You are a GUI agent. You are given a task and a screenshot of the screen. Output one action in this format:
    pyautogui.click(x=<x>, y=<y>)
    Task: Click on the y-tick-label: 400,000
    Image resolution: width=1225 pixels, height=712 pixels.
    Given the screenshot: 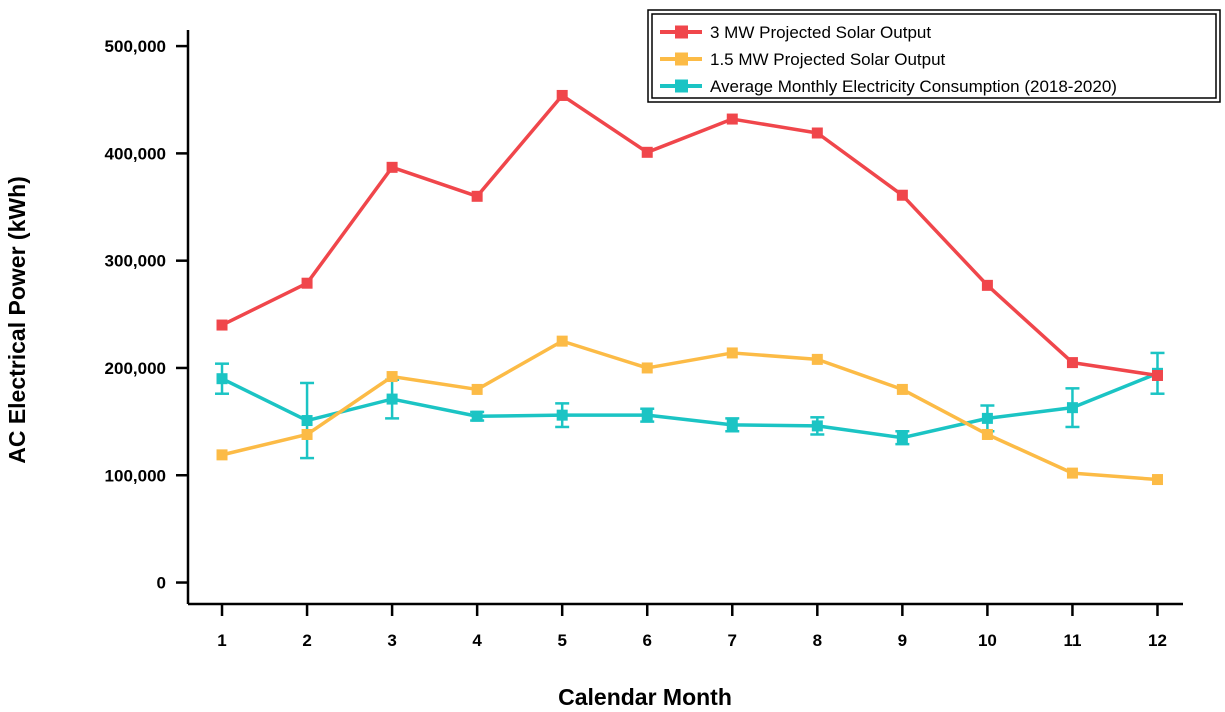 What is the action you would take?
    pyautogui.click(x=135, y=153)
    